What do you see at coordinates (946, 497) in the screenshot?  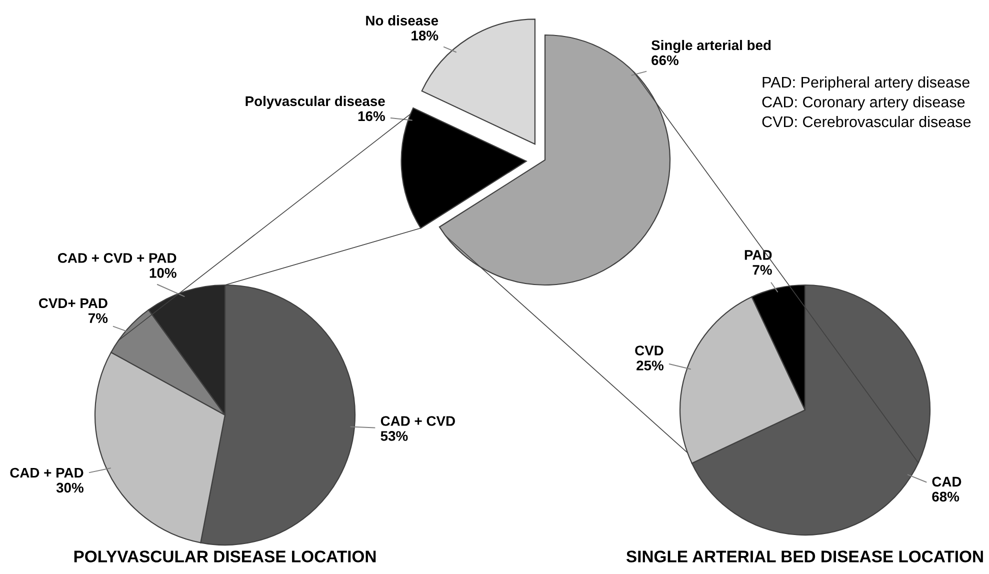 I see `data-label: 68%` at bounding box center [946, 497].